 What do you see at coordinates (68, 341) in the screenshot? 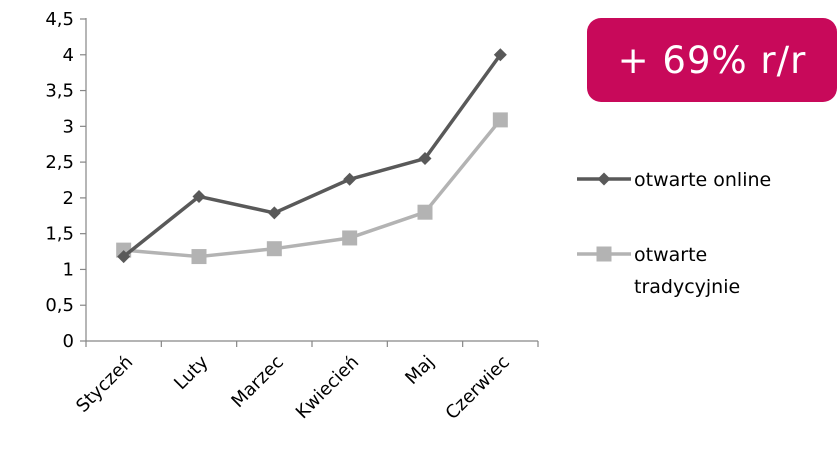
I see `y-tick-label: 0` at bounding box center [68, 341].